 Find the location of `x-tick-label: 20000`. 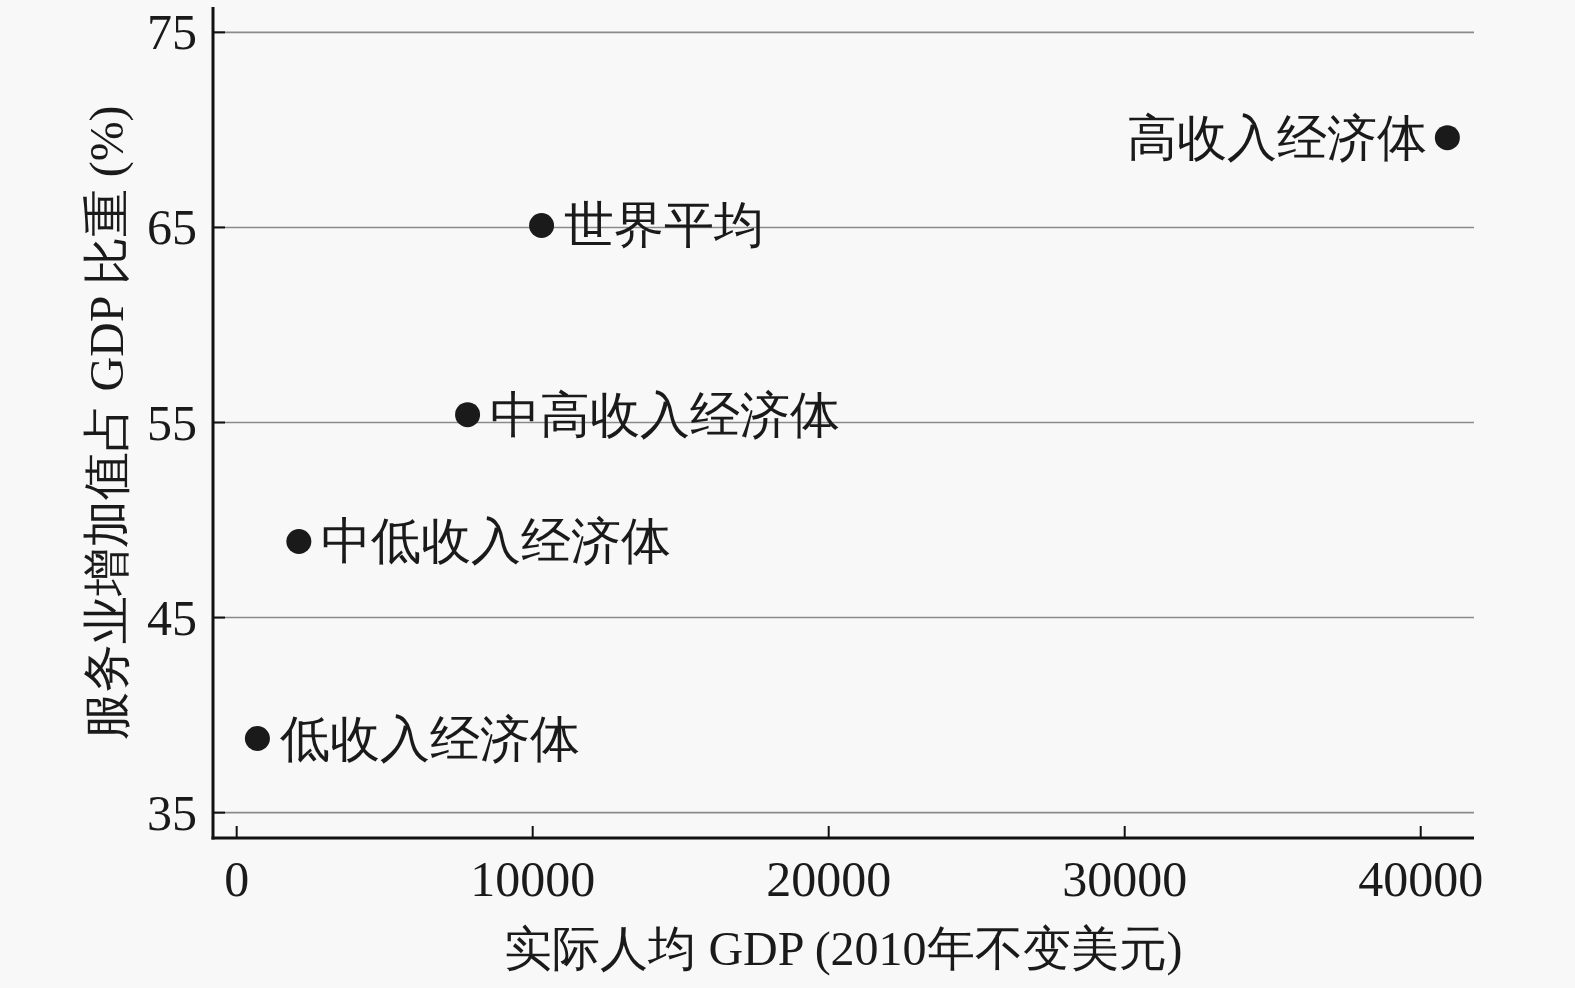

x-tick-label: 20000 is located at coordinates (829, 879).